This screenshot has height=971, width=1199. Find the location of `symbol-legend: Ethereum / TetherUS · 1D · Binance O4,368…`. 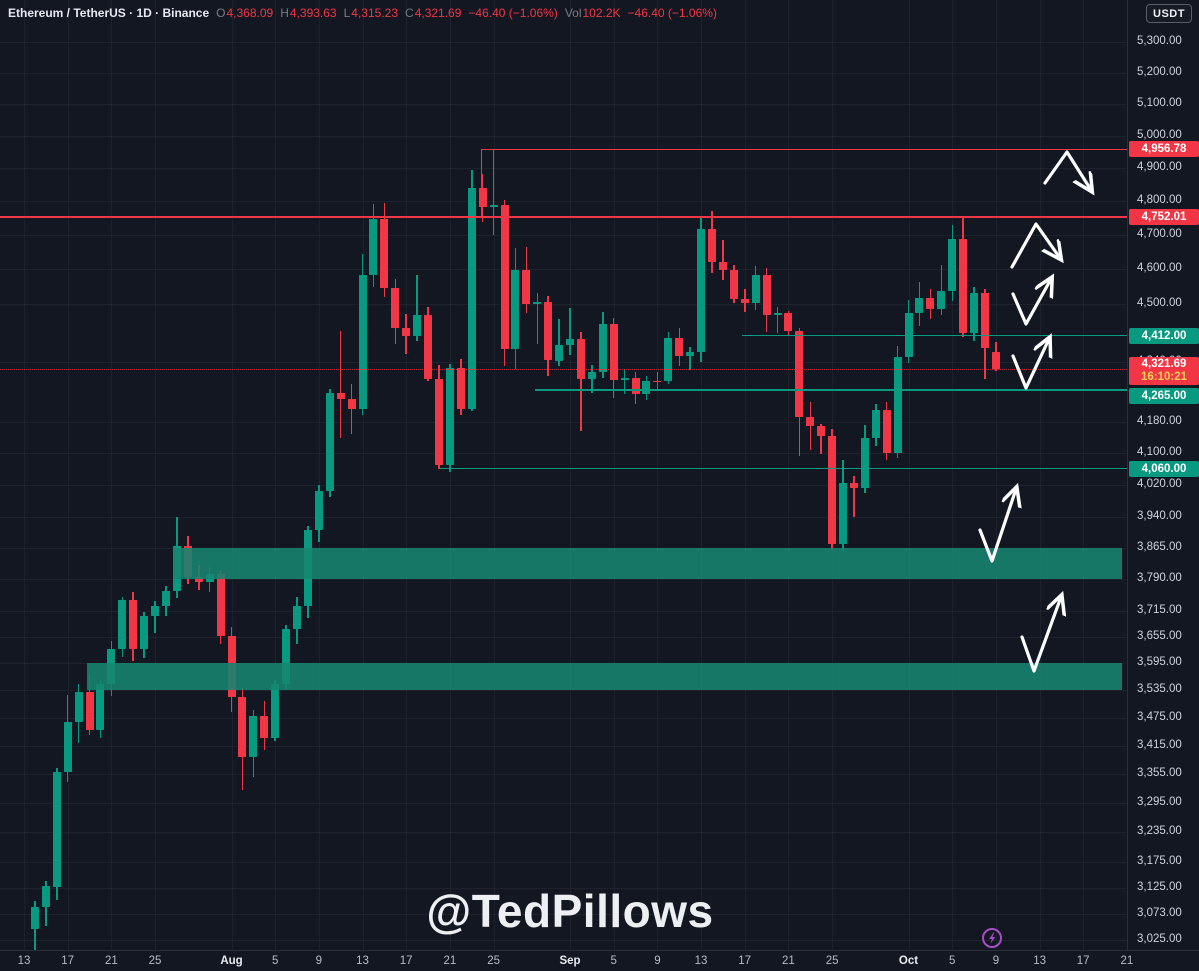

symbol-legend: Ethereum / TetherUS · 1D · Binance O4,368… is located at coordinates (366, 13).